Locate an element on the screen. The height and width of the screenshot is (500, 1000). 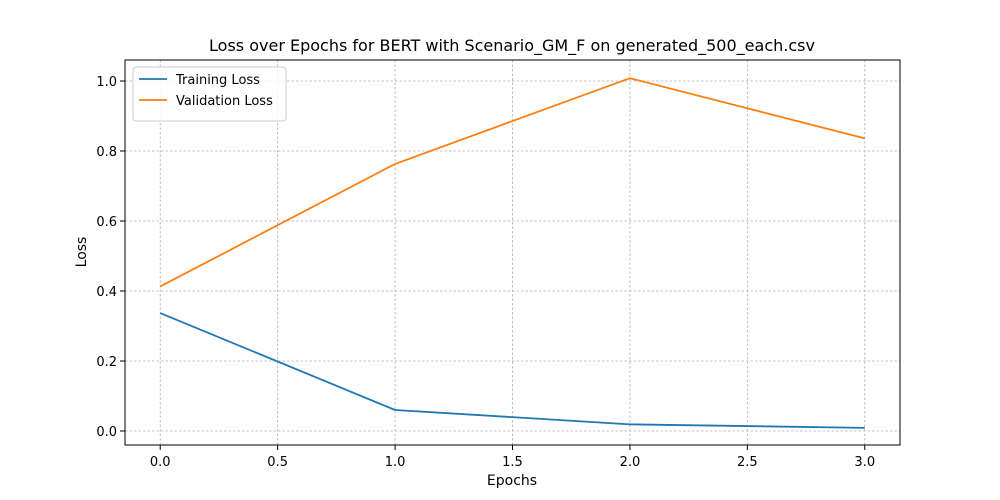
legend-label: Validation Loss is located at coordinates (224, 101).